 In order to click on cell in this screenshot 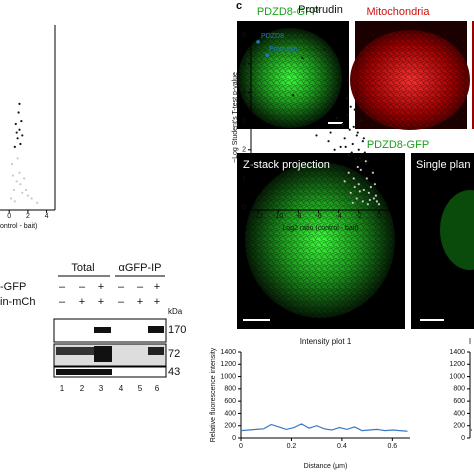, I will do `click(457, 230)`.